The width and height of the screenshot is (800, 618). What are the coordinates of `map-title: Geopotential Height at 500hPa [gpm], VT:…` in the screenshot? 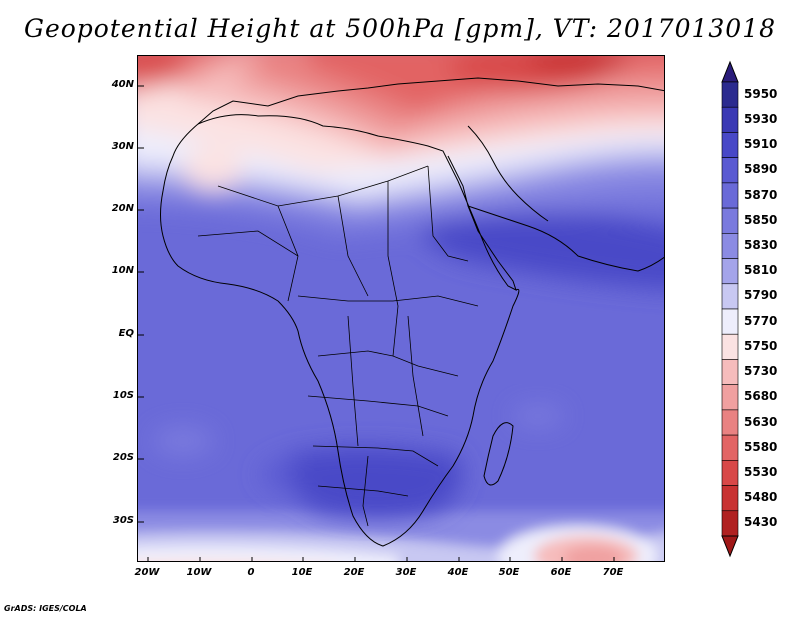 It's located at (400, 28).